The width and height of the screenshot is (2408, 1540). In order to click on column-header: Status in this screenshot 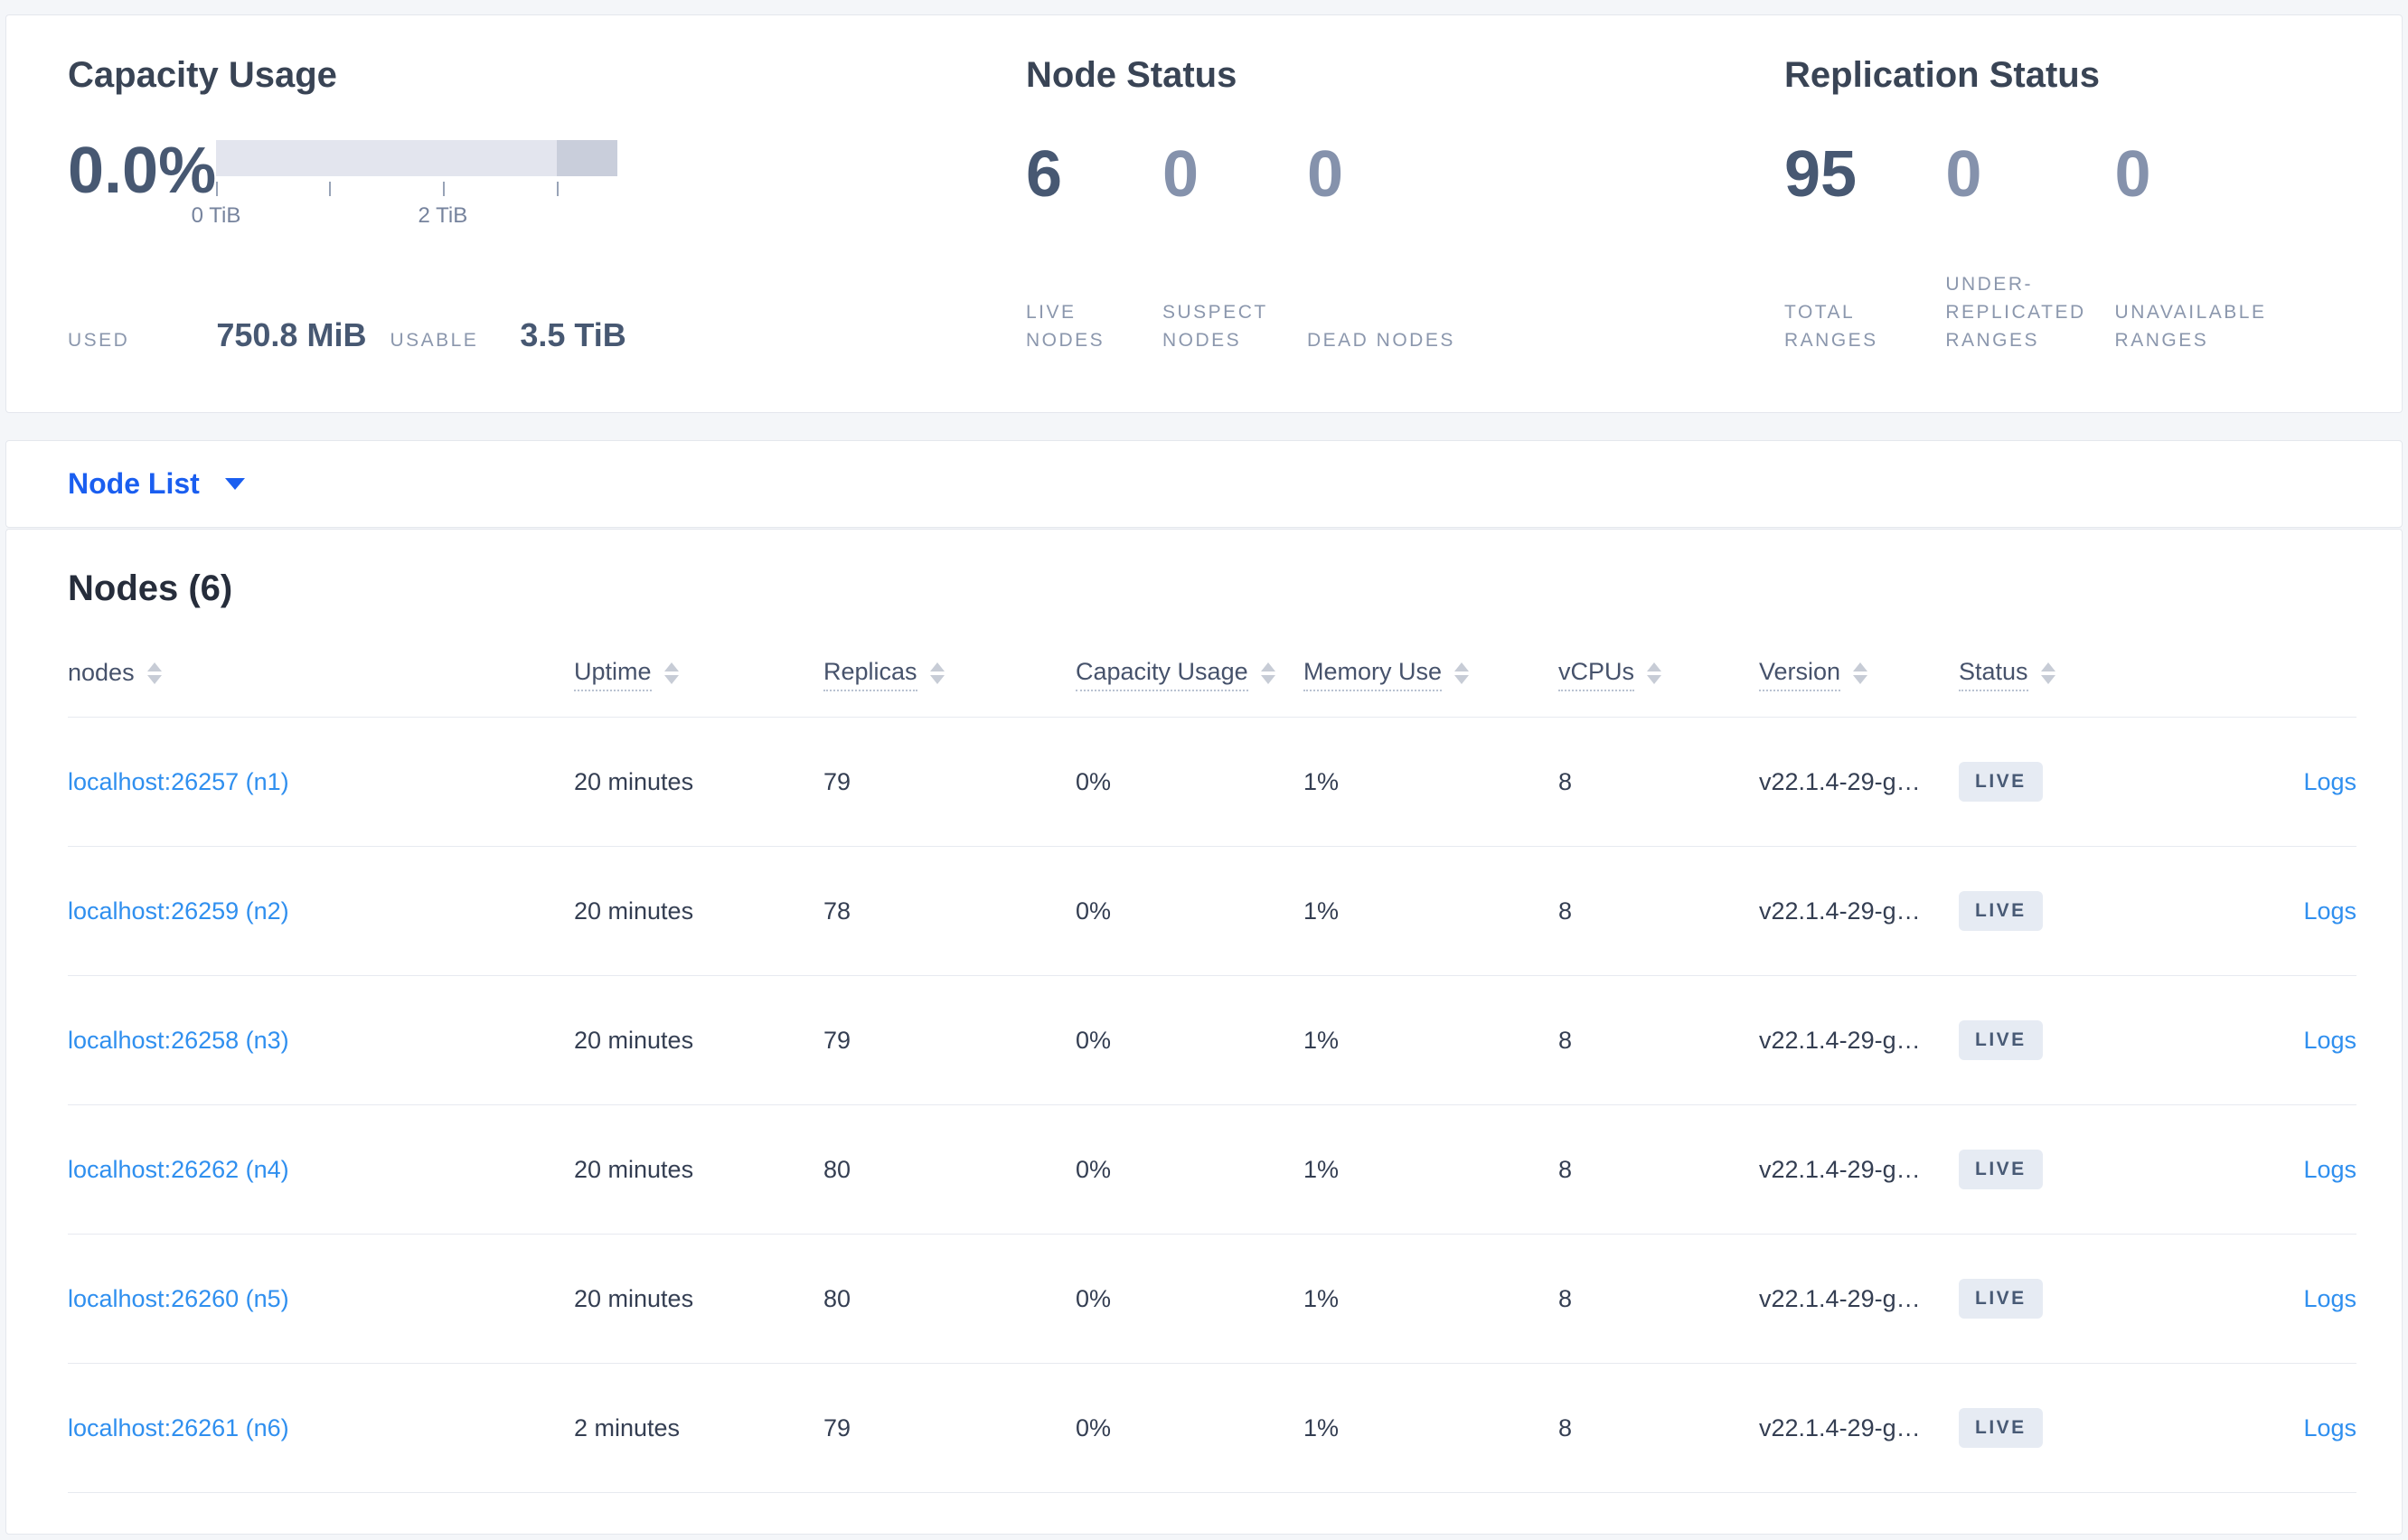, I will do `click(2054, 674)`.